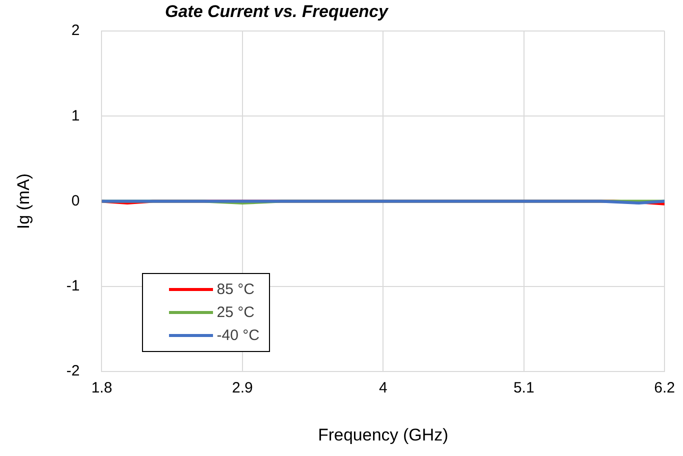 The image size is (683, 456). What do you see at coordinates (73, 286) in the screenshot?
I see `y-tick-label: -1` at bounding box center [73, 286].